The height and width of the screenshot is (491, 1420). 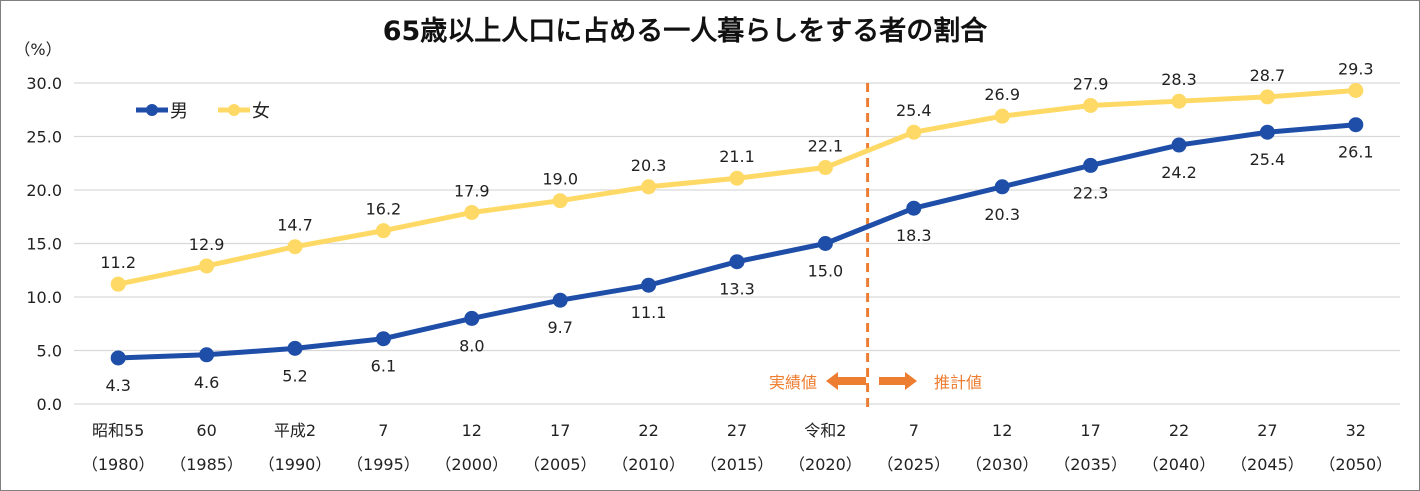 I want to click on data-label: 8.0, so click(x=471, y=345).